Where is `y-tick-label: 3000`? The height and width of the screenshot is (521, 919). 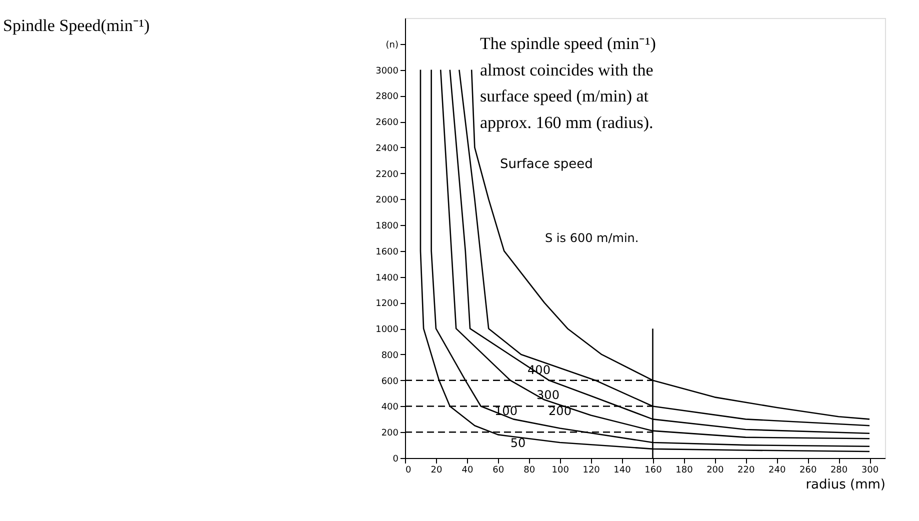
y-tick-label: 3000 is located at coordinates (387, 71).